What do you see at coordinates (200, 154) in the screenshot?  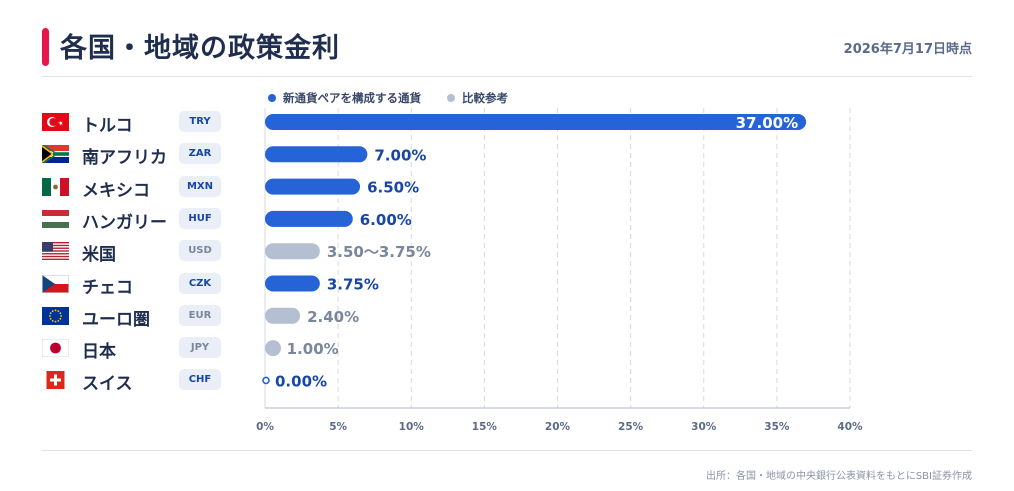 I see `currency-code-badge: ZAR` at bounding box center [200, 154].